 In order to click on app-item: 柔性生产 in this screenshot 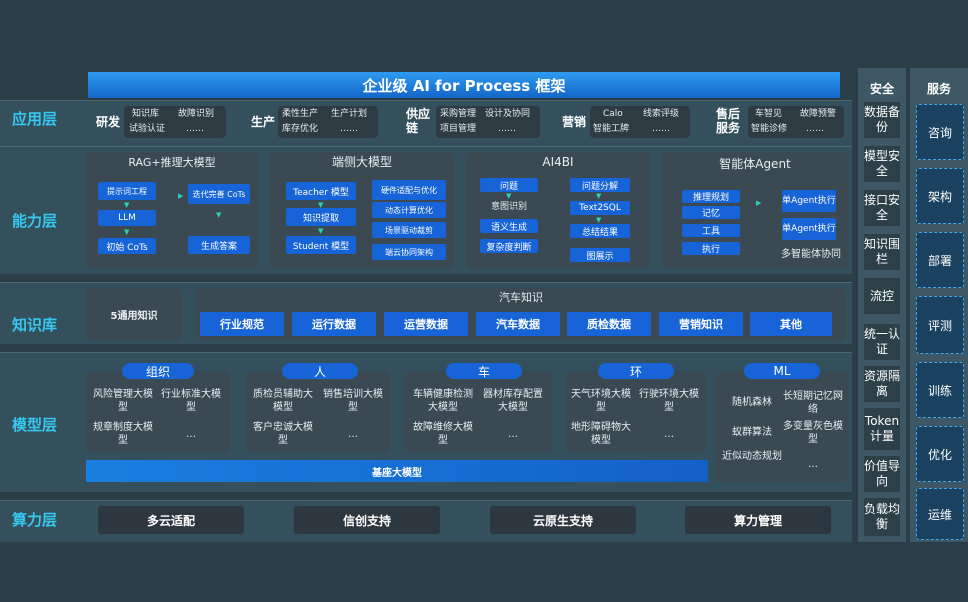, I will do `click(300, 114)`.